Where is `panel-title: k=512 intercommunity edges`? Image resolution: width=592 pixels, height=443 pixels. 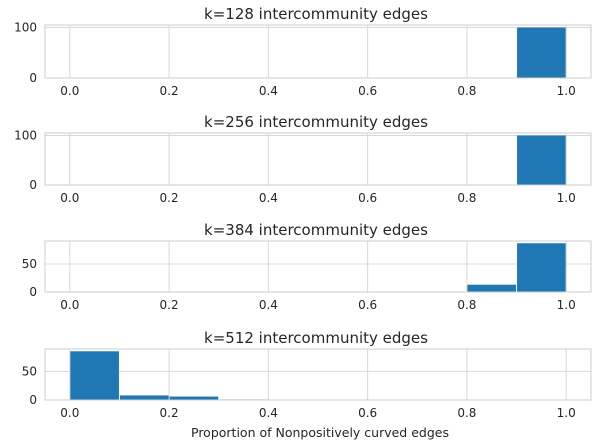
panel-title: k=512 intercommunity edges is located at coordinates (316, 338).